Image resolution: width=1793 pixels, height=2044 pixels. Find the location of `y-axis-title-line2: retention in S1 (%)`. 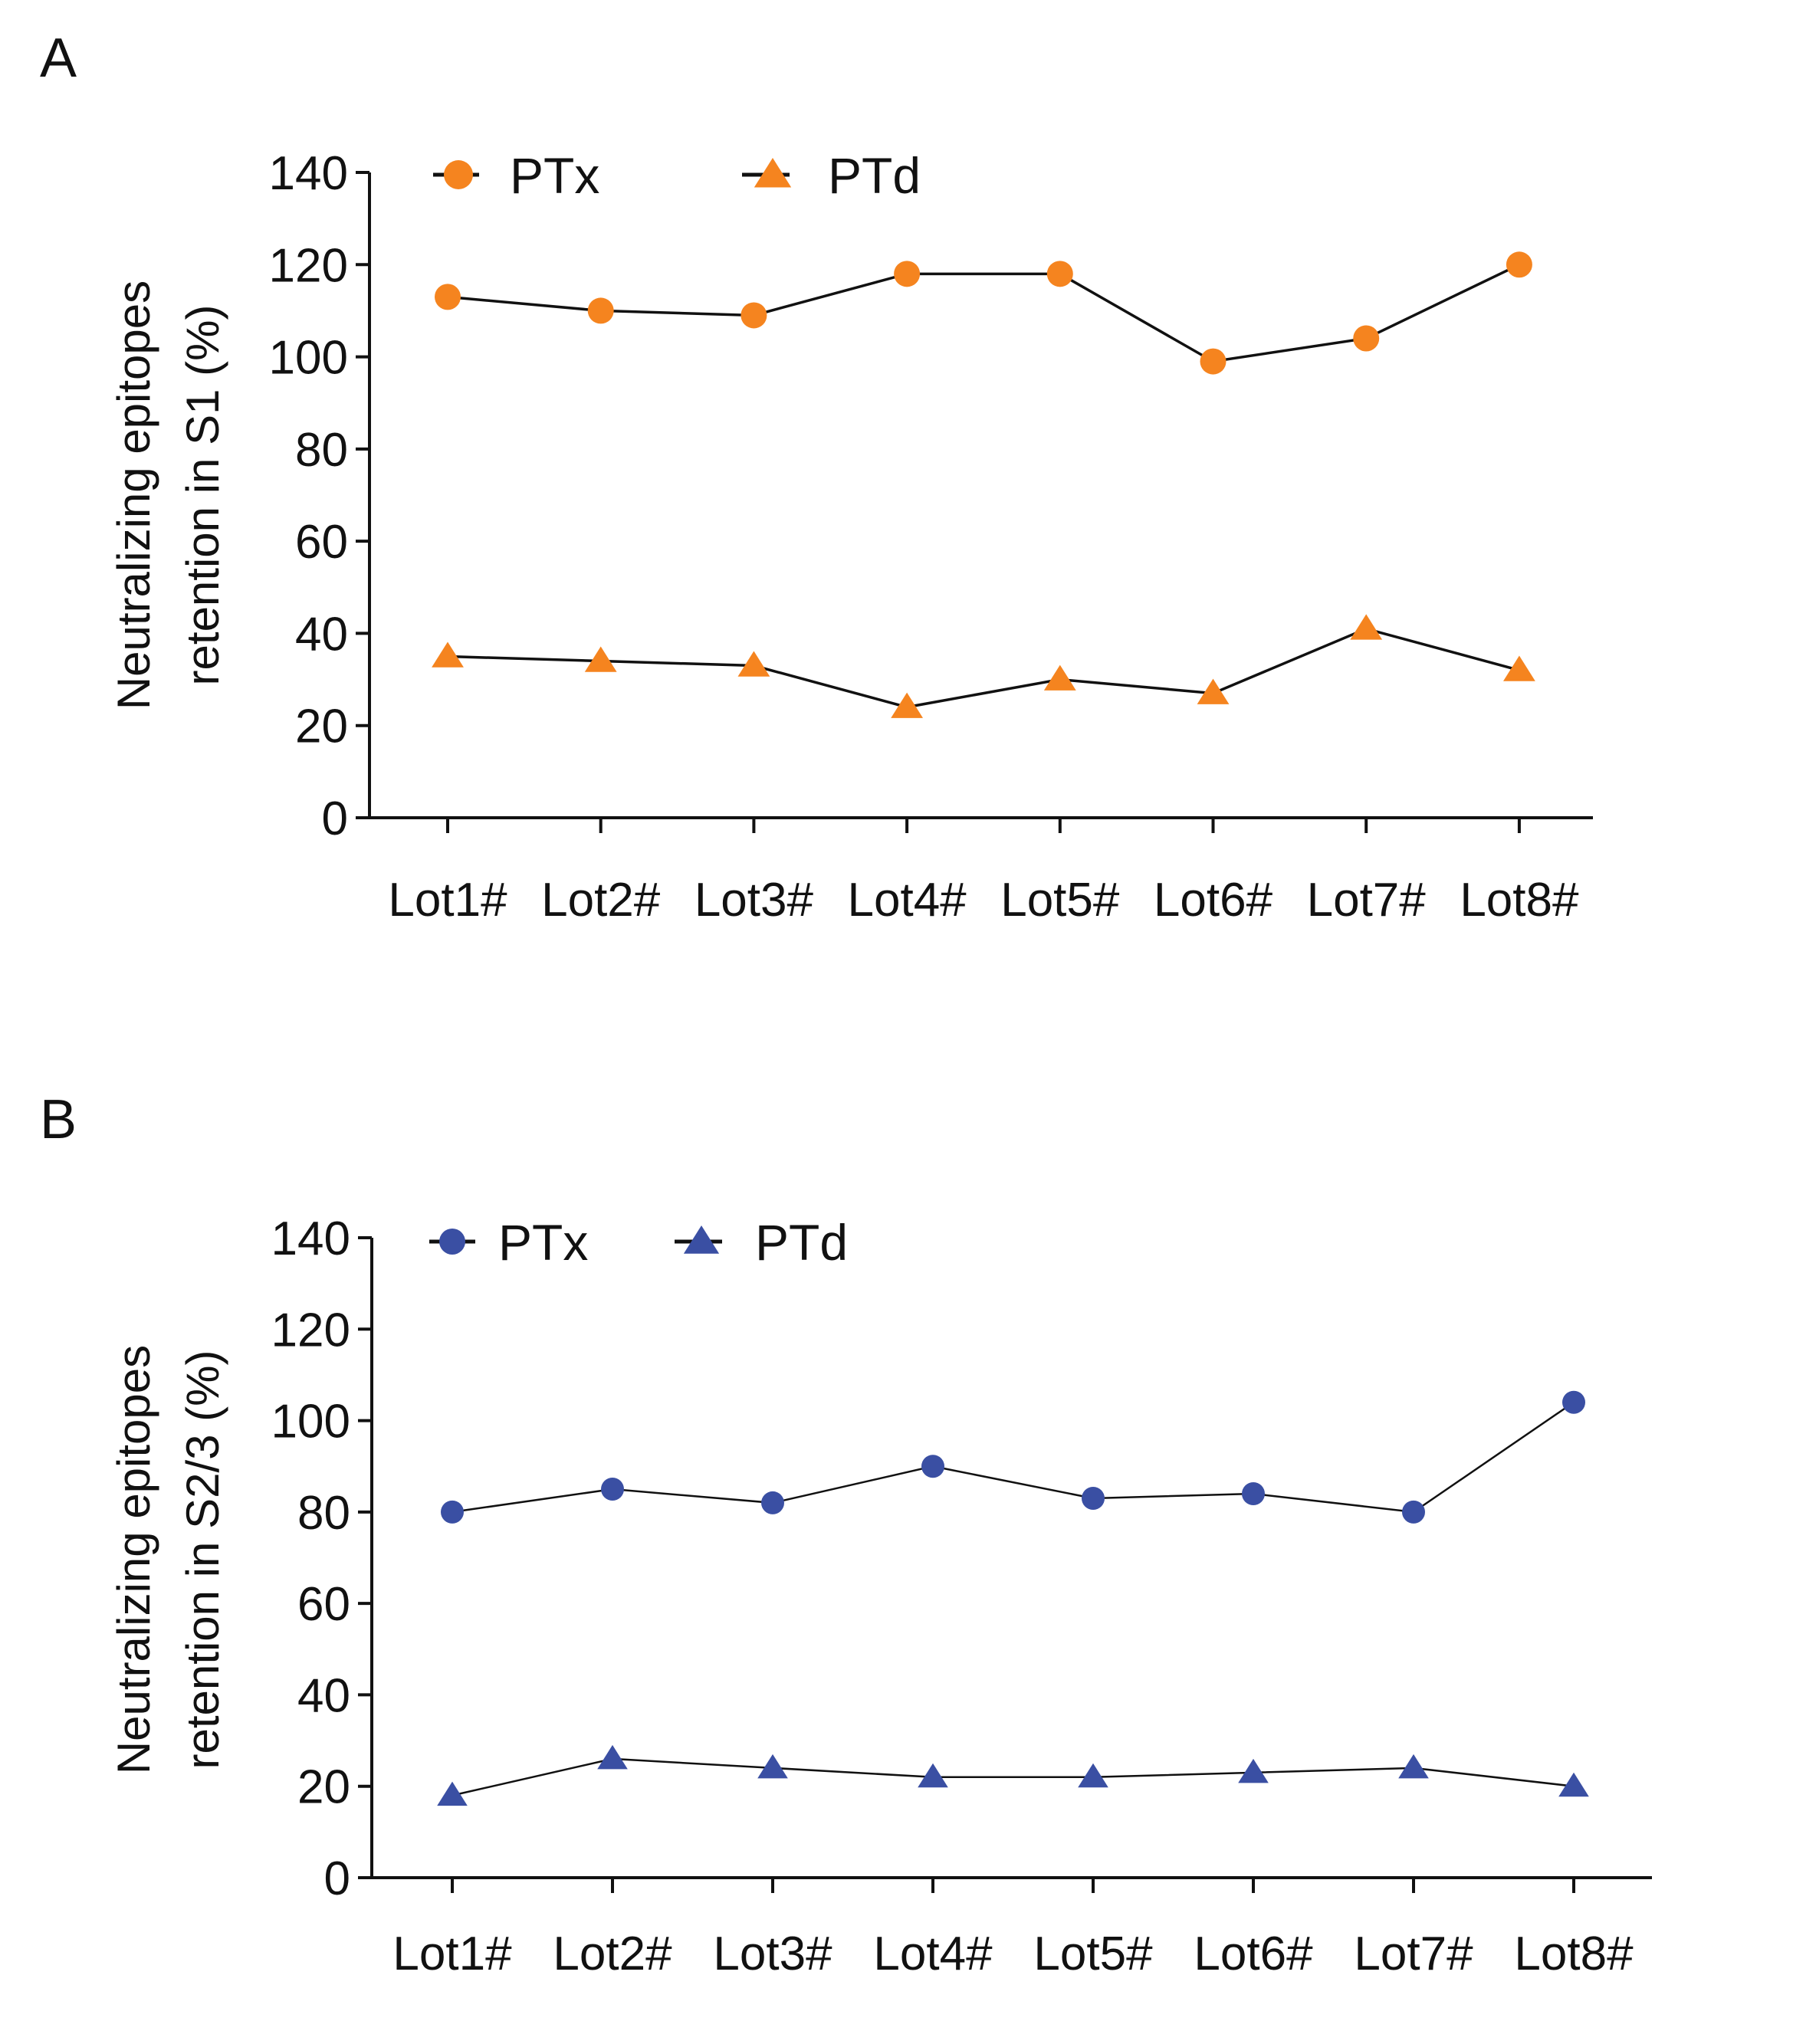

y-axis-title-line2: retention in S1 (%) is located at coordinates (202, 495).